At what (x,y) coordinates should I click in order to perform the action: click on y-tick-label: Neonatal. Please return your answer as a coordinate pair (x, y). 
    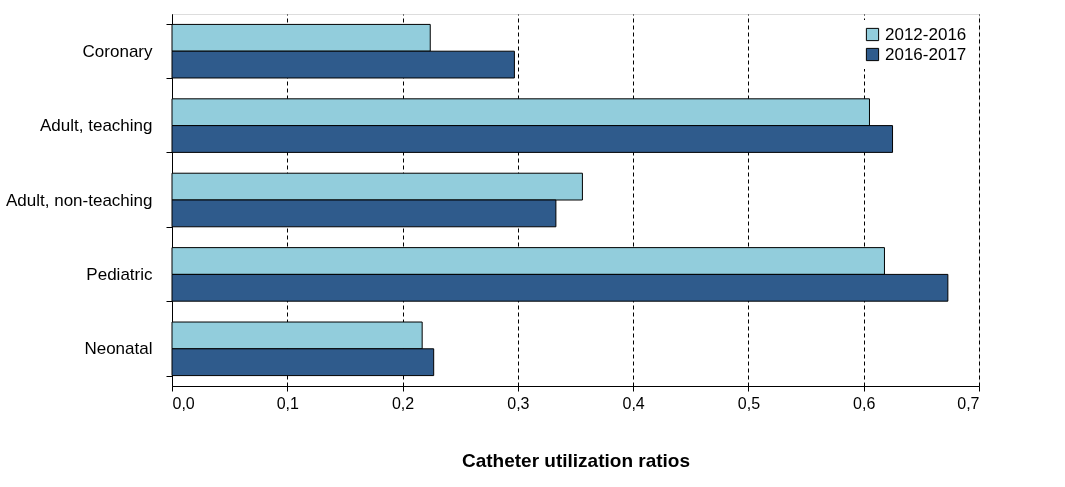
    Looking at the image, I should click on (118, 349).